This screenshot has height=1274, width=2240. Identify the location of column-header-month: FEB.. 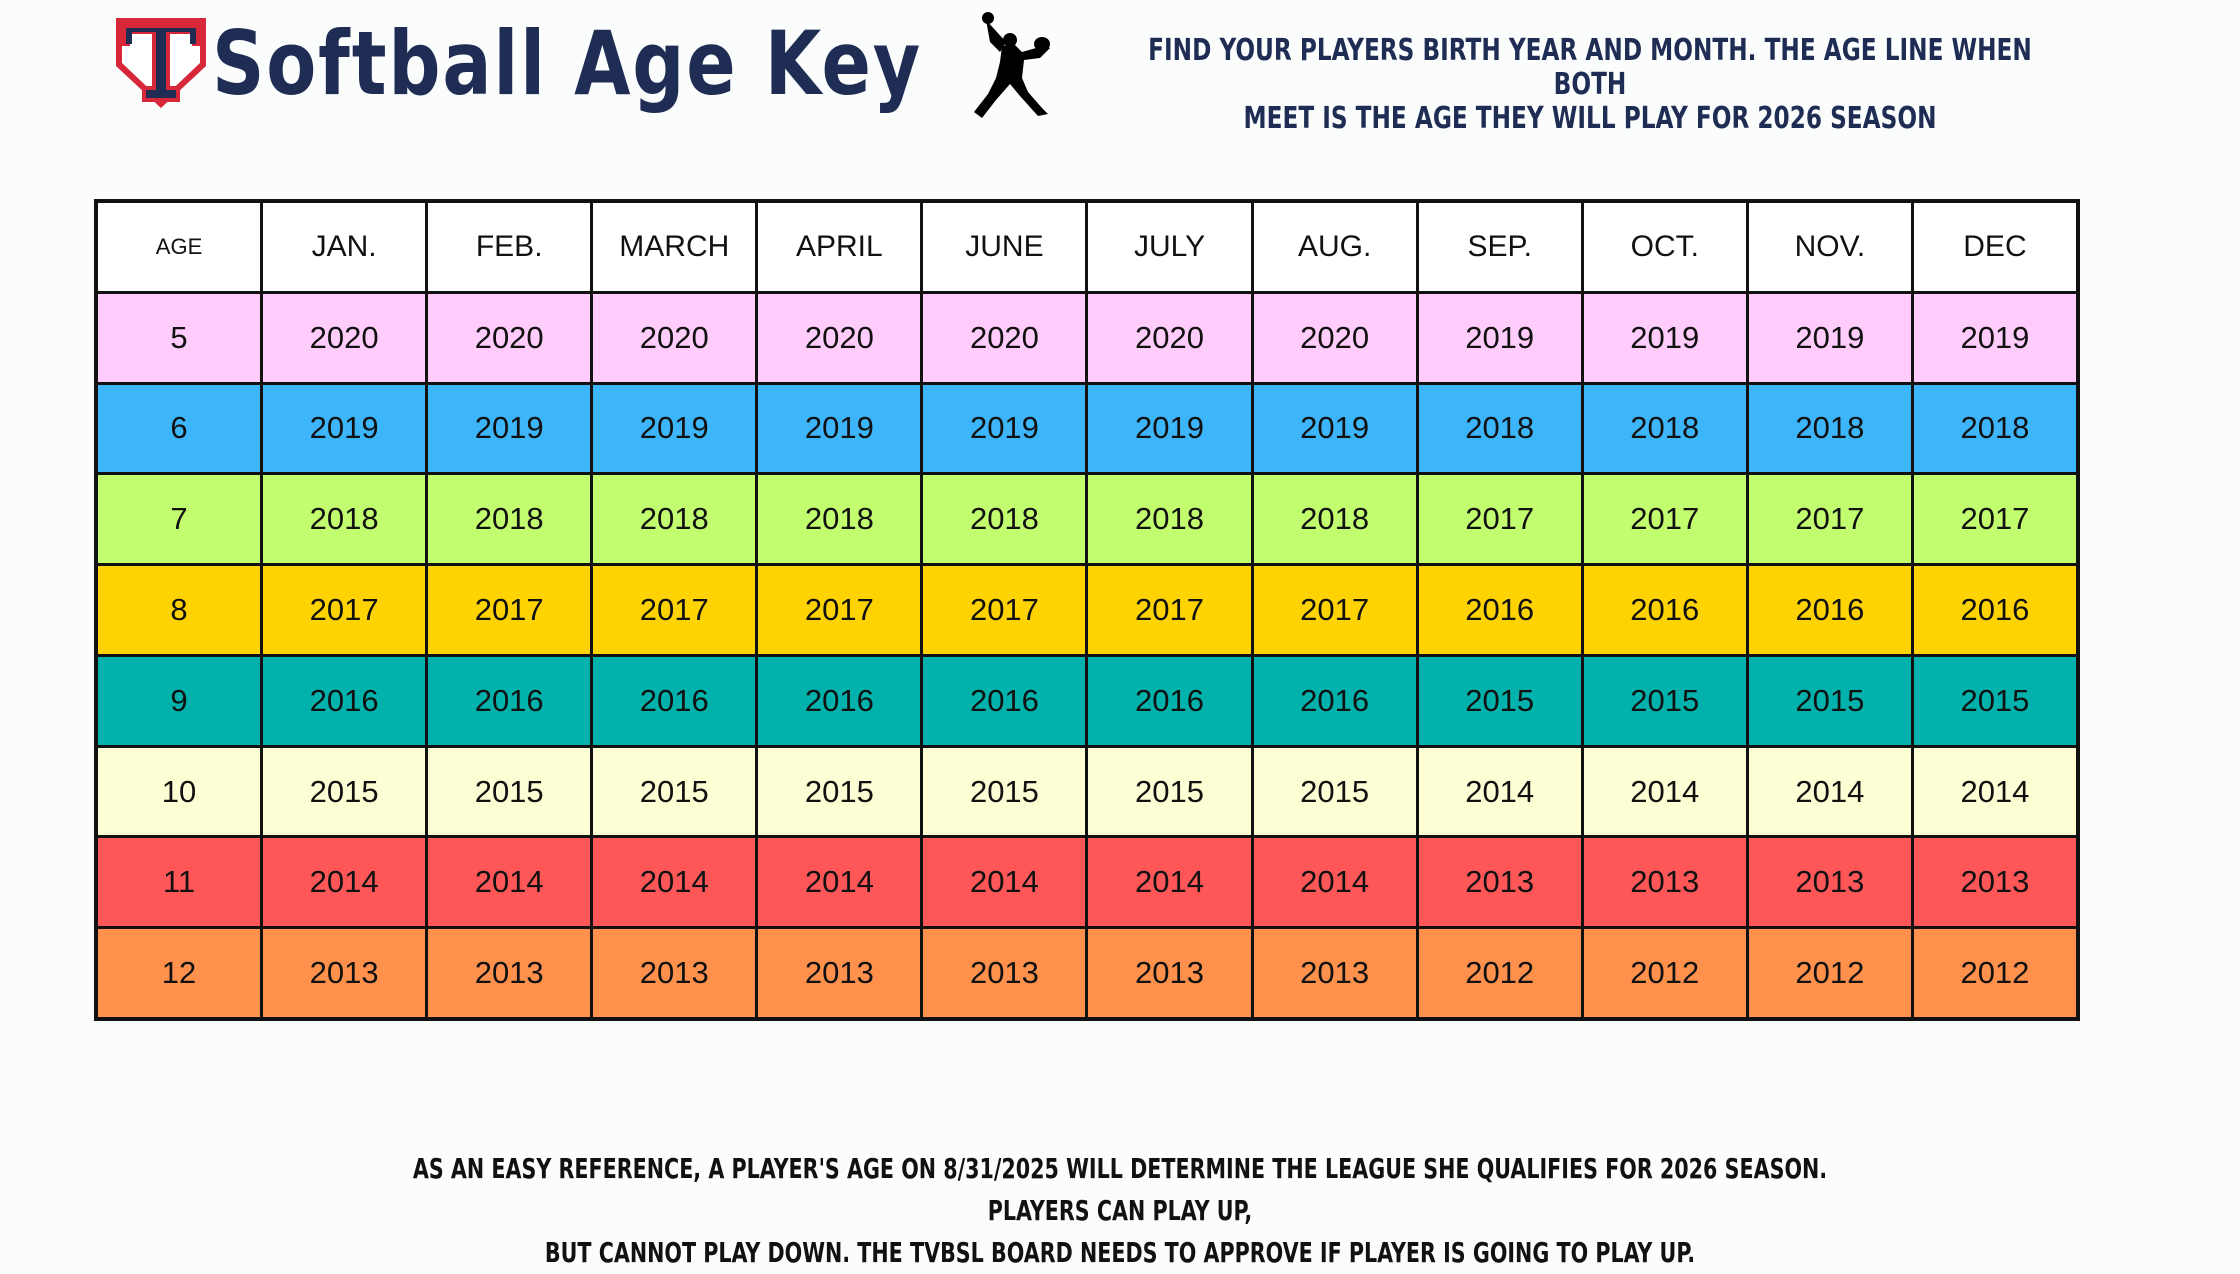
(509, 247).